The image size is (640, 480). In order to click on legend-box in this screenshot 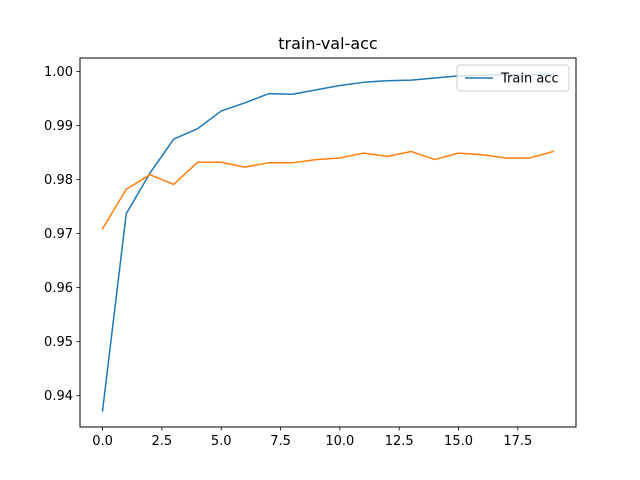, I will do `click(513, 78)`.